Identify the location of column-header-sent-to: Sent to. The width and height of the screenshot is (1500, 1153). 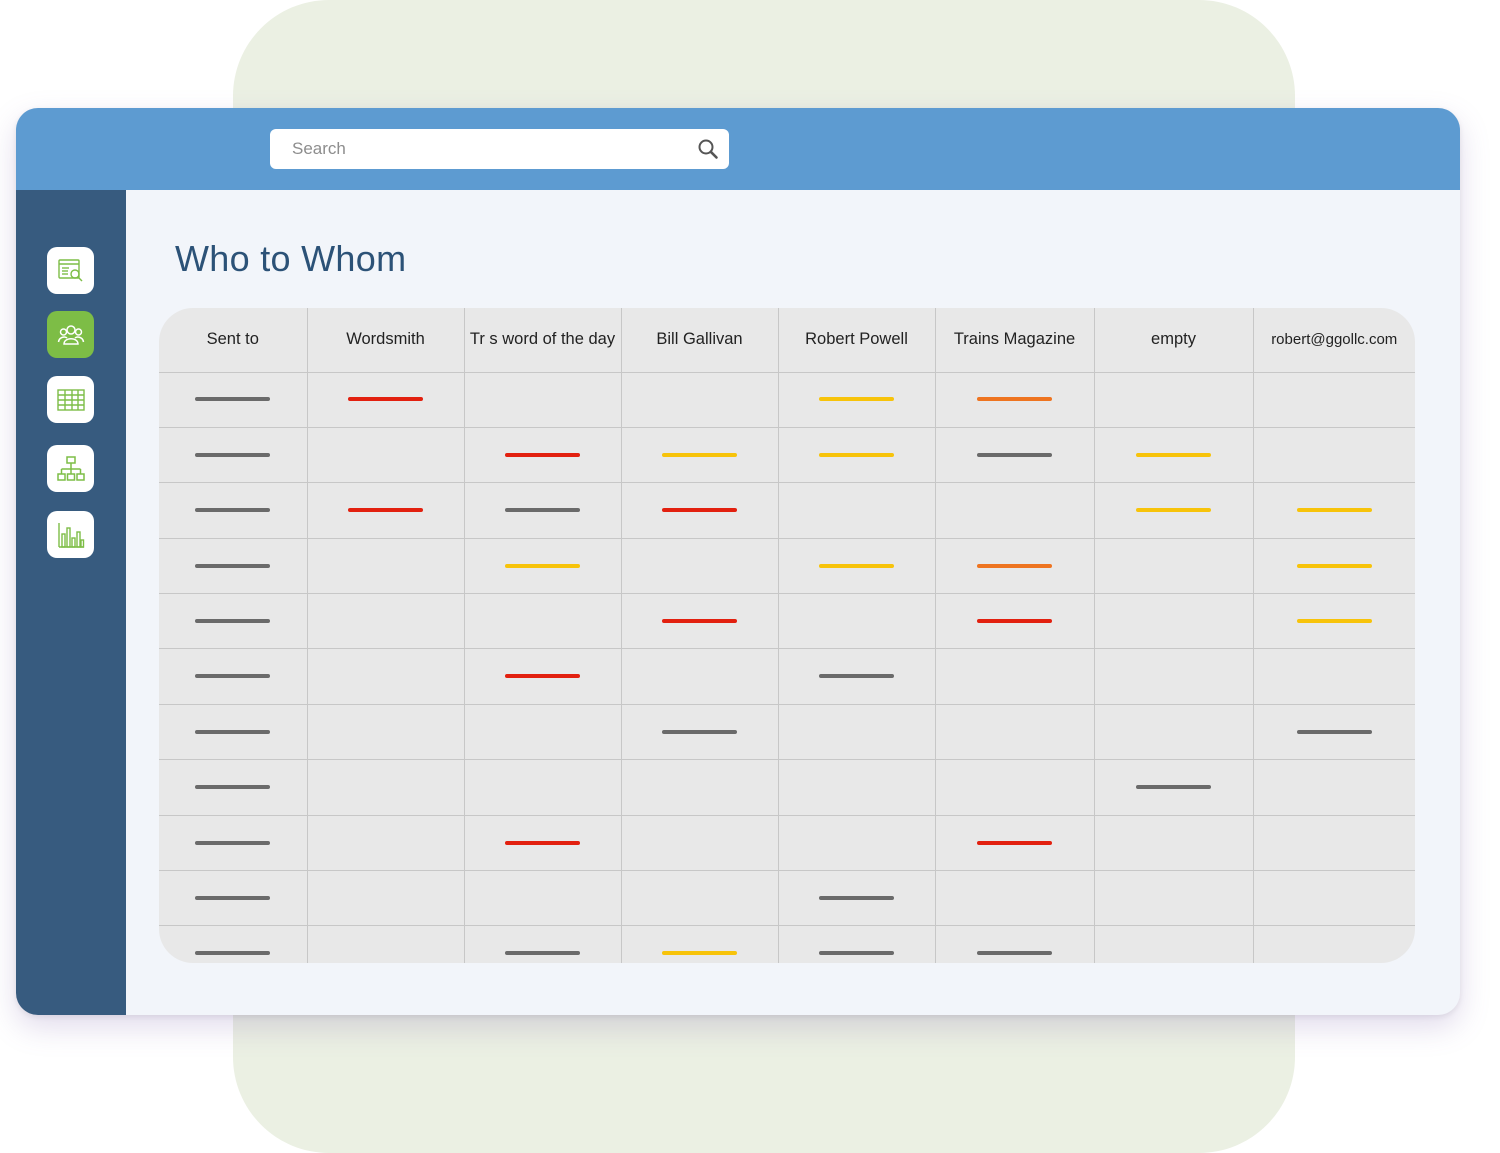
(233, 340).